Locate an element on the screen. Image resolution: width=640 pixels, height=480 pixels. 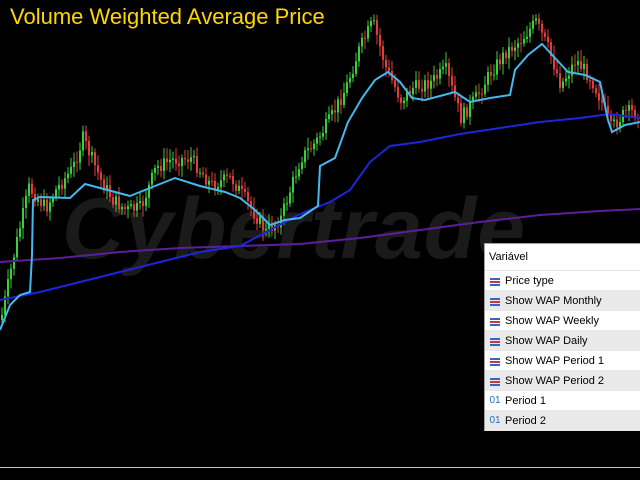
integer-icon: 01 is located at coordinates (495, 420).